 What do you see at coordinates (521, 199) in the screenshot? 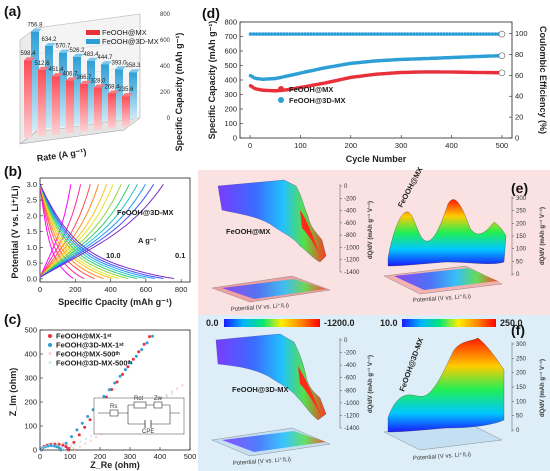
I see `side-axis-tick-label: 300` at bounding box center [521, 199].